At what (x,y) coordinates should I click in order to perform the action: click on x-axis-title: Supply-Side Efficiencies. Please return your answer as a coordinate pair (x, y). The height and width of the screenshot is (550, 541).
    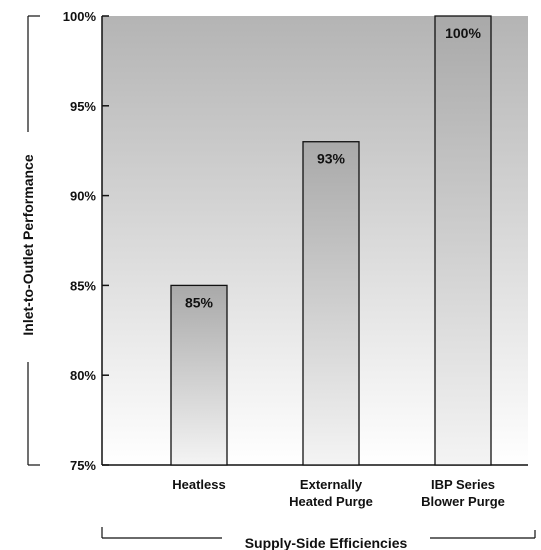
    Looking at the image, I should click on (326, 542).